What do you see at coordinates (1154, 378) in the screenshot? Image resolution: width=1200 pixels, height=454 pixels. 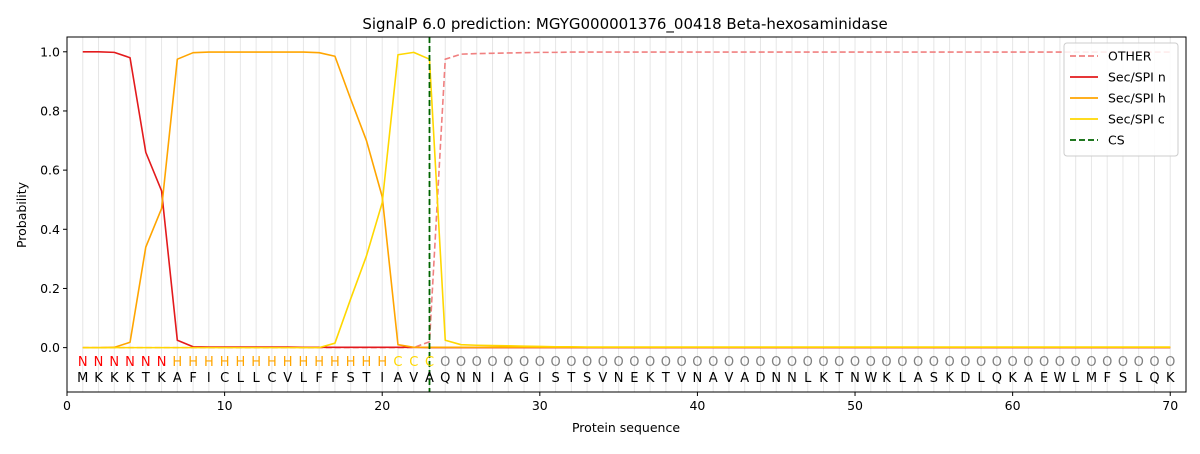 I see `residue-label-69: Q` at bounding box center [1154, 378].